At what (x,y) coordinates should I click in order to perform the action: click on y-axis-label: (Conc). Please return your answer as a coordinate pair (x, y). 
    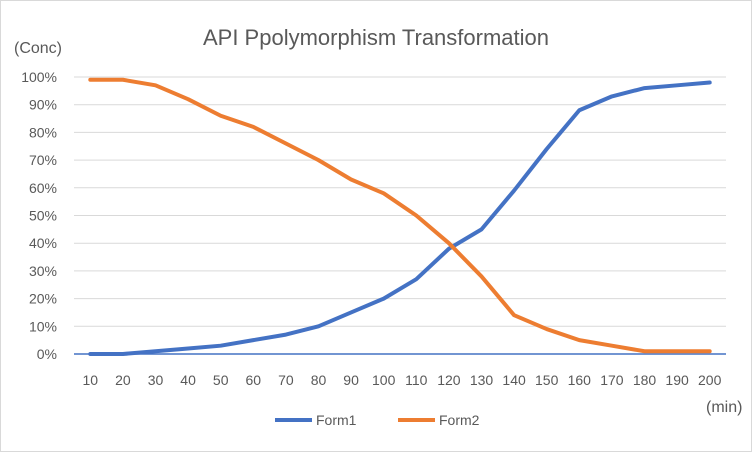
    Looking at the image, I should click on (38, 48).